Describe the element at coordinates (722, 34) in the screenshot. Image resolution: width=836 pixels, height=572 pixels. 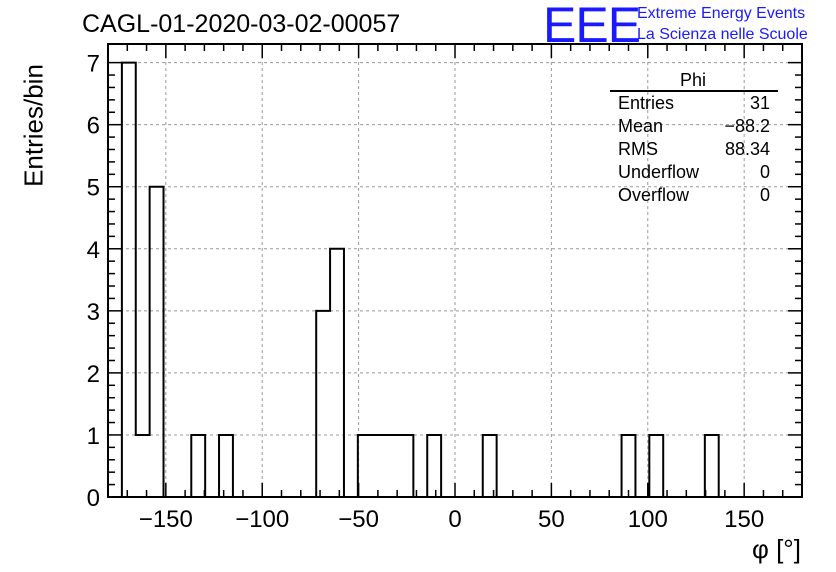
I see `logo-line-2: La Scienza nelle Scuole` at that location.